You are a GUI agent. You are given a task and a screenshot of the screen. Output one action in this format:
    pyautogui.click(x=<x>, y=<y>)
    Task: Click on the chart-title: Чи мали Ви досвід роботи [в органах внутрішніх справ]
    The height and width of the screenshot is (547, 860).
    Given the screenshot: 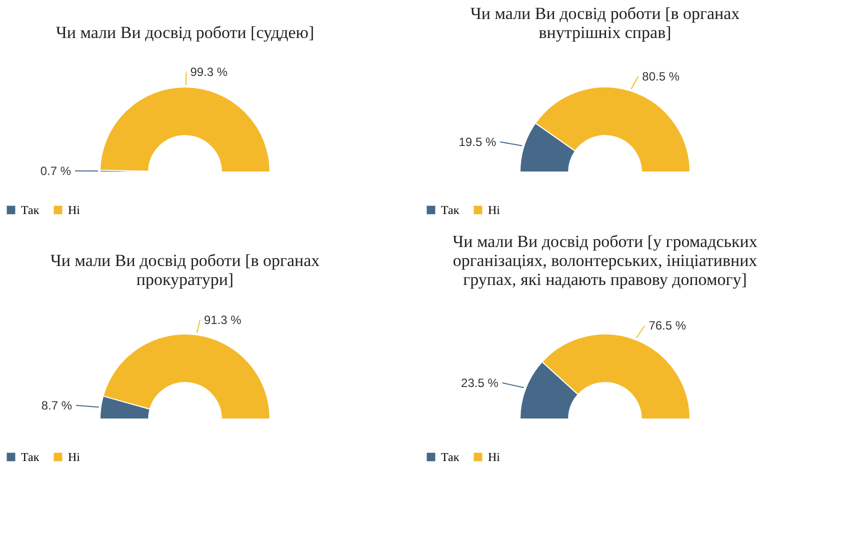 What is the action you would take?
    pyautogui.click(x=605, y=23)
    